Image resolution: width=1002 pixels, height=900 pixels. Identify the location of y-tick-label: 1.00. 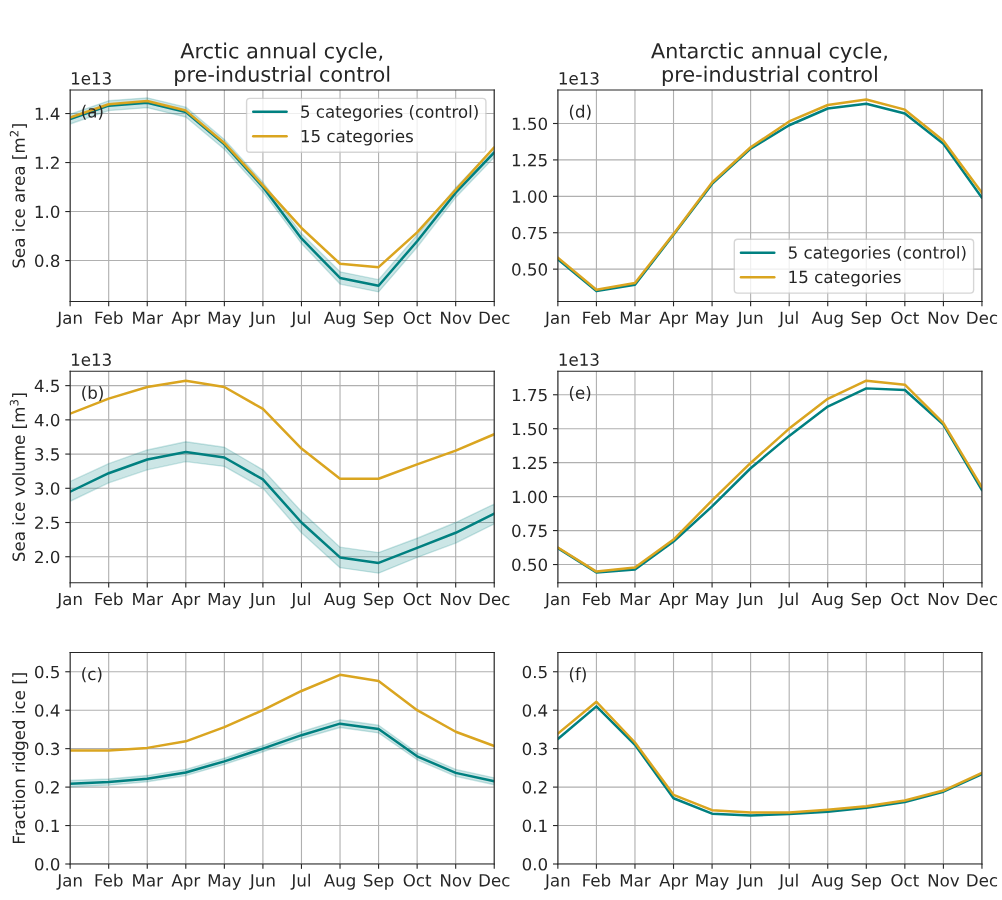
(530, 196).